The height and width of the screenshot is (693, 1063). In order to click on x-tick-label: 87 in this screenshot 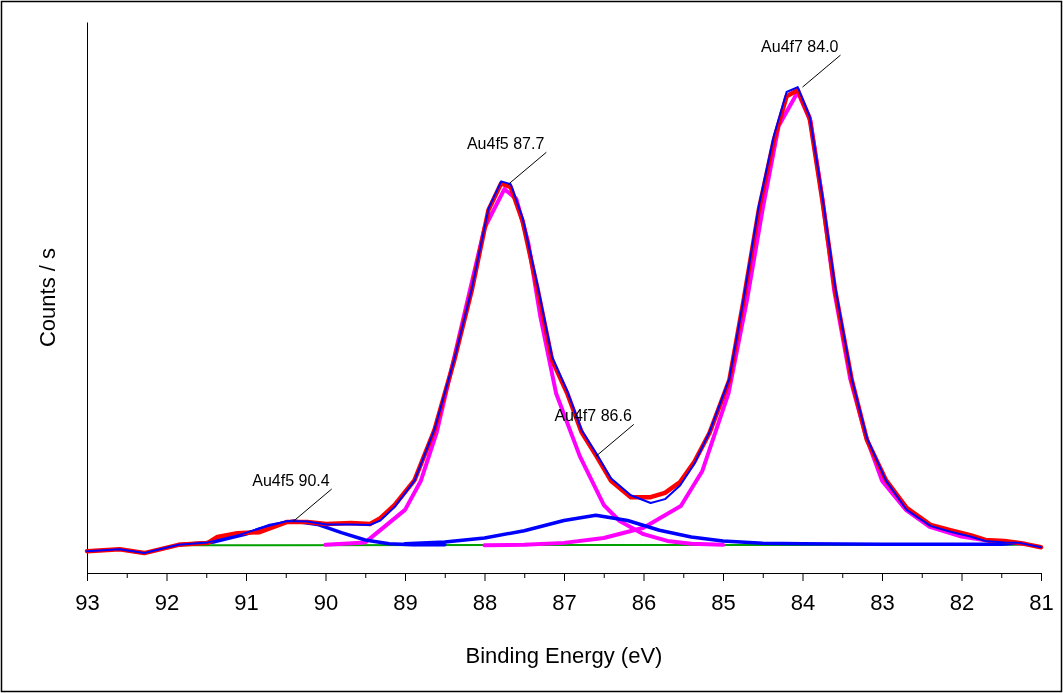, I will do `click(564, 603)`.